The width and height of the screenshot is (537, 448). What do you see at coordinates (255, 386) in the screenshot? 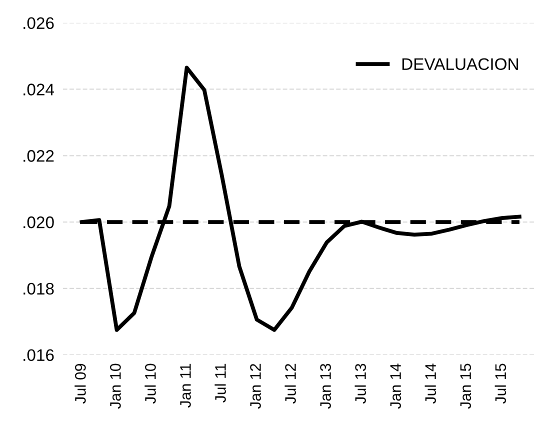
I see `x-tick-label: Jan 12` at bounding box center [255, 386].